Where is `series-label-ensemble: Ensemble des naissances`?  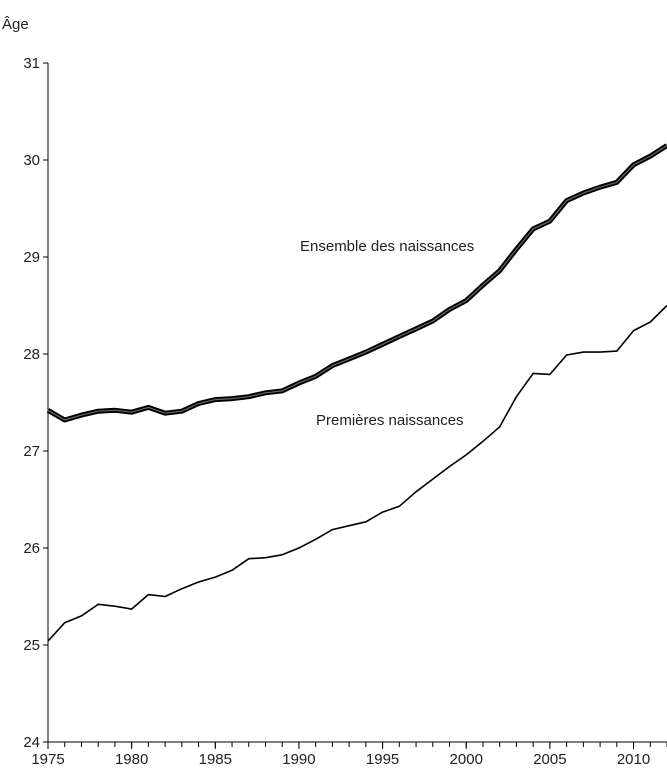
series-label-ensemble: Ensemble des naissances is located at coordinates (387, 246).